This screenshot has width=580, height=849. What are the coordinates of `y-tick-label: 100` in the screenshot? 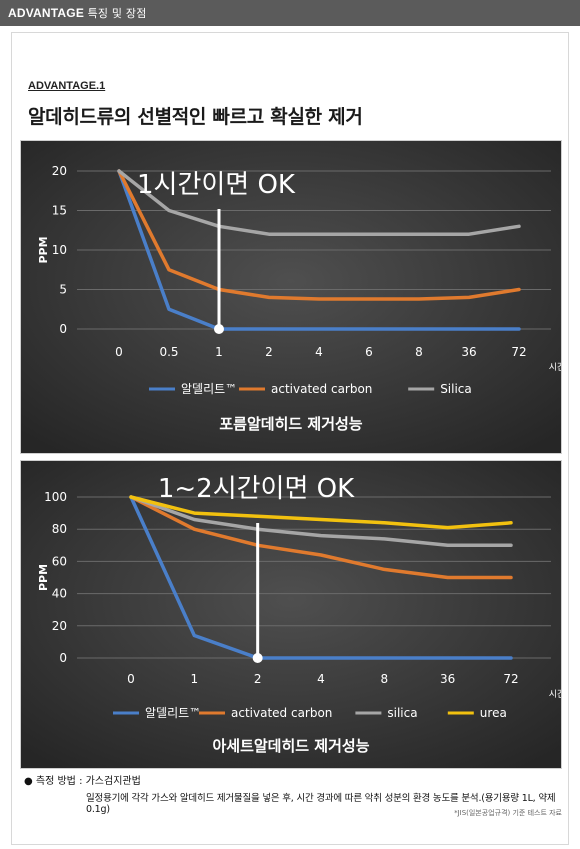 It's located at (55, 497).